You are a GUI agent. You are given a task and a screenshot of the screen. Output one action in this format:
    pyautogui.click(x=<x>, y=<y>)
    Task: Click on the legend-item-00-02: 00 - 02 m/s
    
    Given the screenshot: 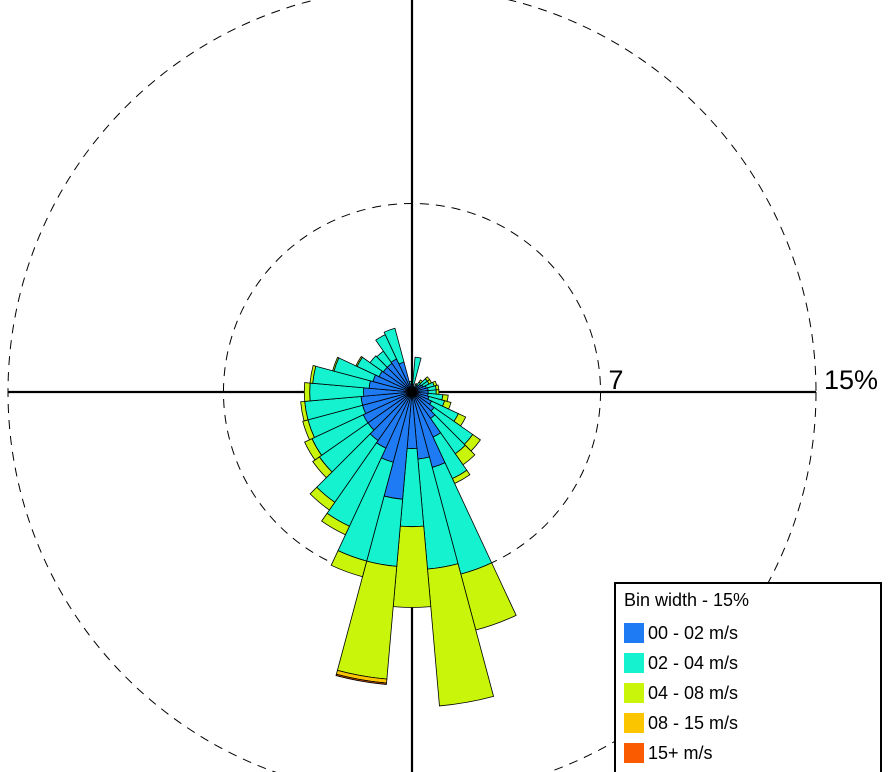 What is the action you would take?
    pyautogui.click(x=752, y=633)
    